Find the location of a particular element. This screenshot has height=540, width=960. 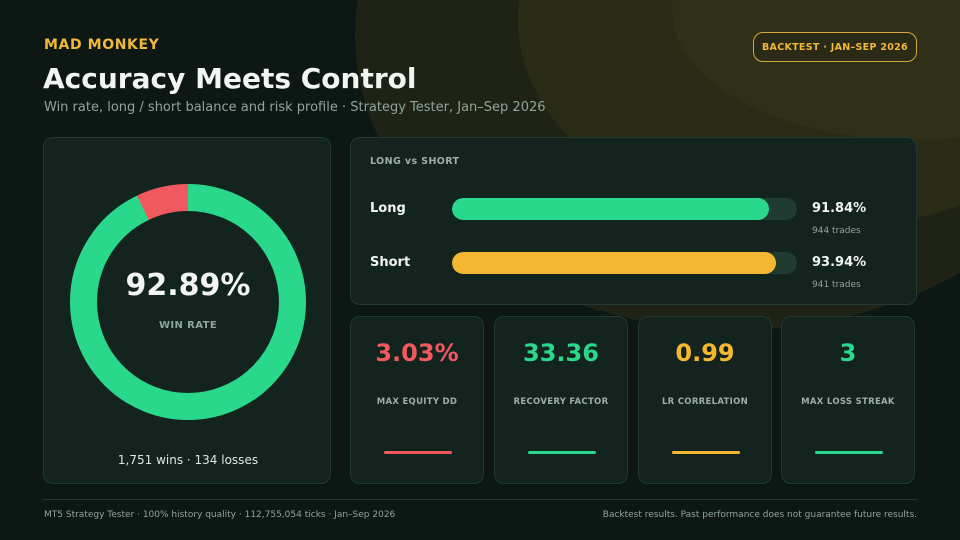

long-short-title: LONG vs SHORT is located at coordinates (415, 161).